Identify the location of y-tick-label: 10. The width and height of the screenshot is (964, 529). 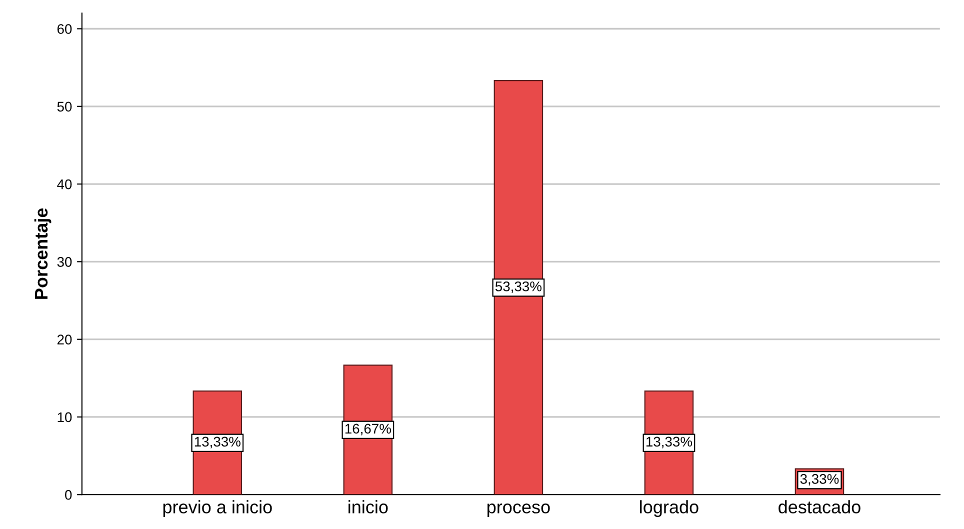
(65, 417).